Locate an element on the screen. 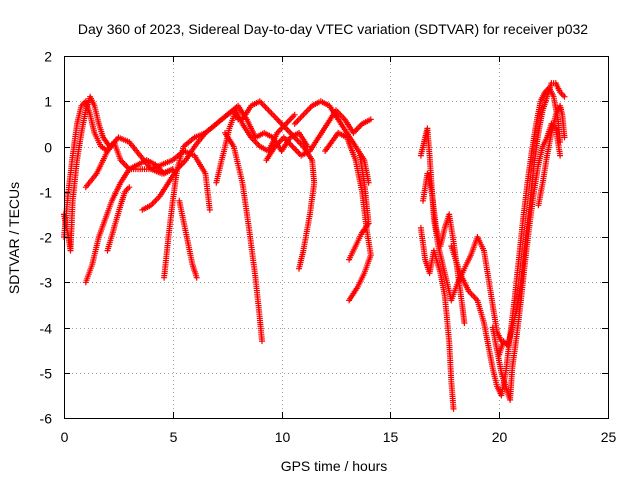  y-tick-label: -6 is located at coordinates (46, 419).